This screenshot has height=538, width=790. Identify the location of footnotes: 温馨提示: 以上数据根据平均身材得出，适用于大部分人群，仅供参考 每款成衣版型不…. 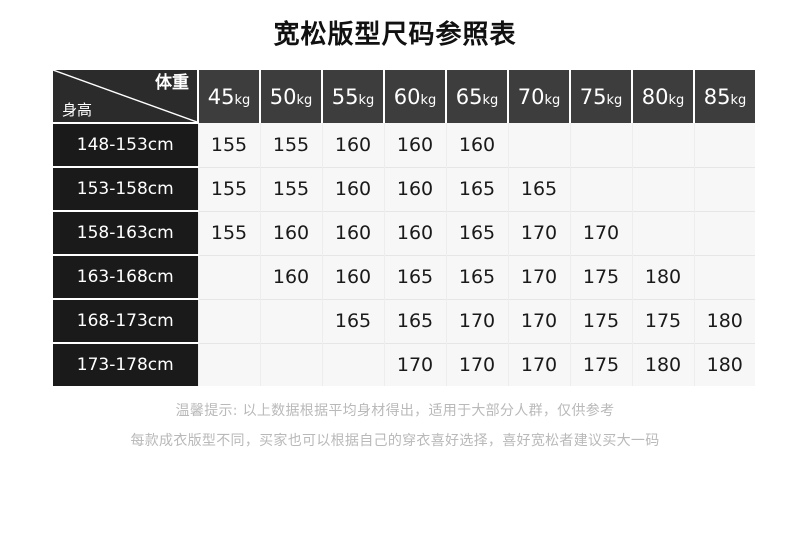
(395, 426).